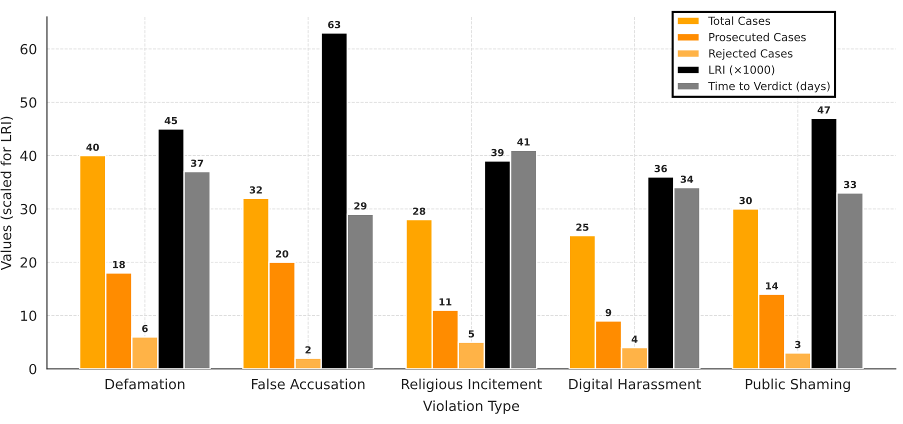 The height and width of the screenshot is (424, 903). I want to click on x-tick-label: Digital Harassment, so click(635, 385).